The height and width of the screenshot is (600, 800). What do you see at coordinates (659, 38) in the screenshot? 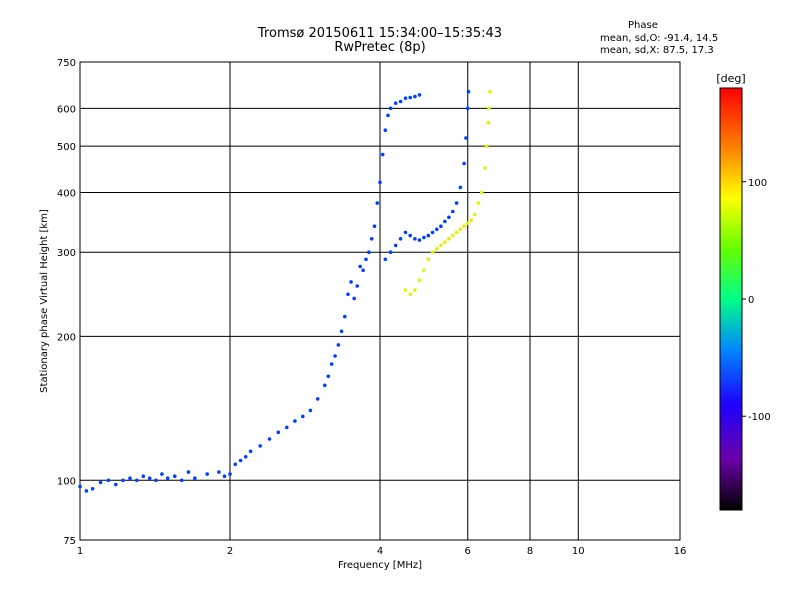
I see `phase-stat-o: mean, sd,O: -91.4, 14.5` at bounding box center [659, 38].